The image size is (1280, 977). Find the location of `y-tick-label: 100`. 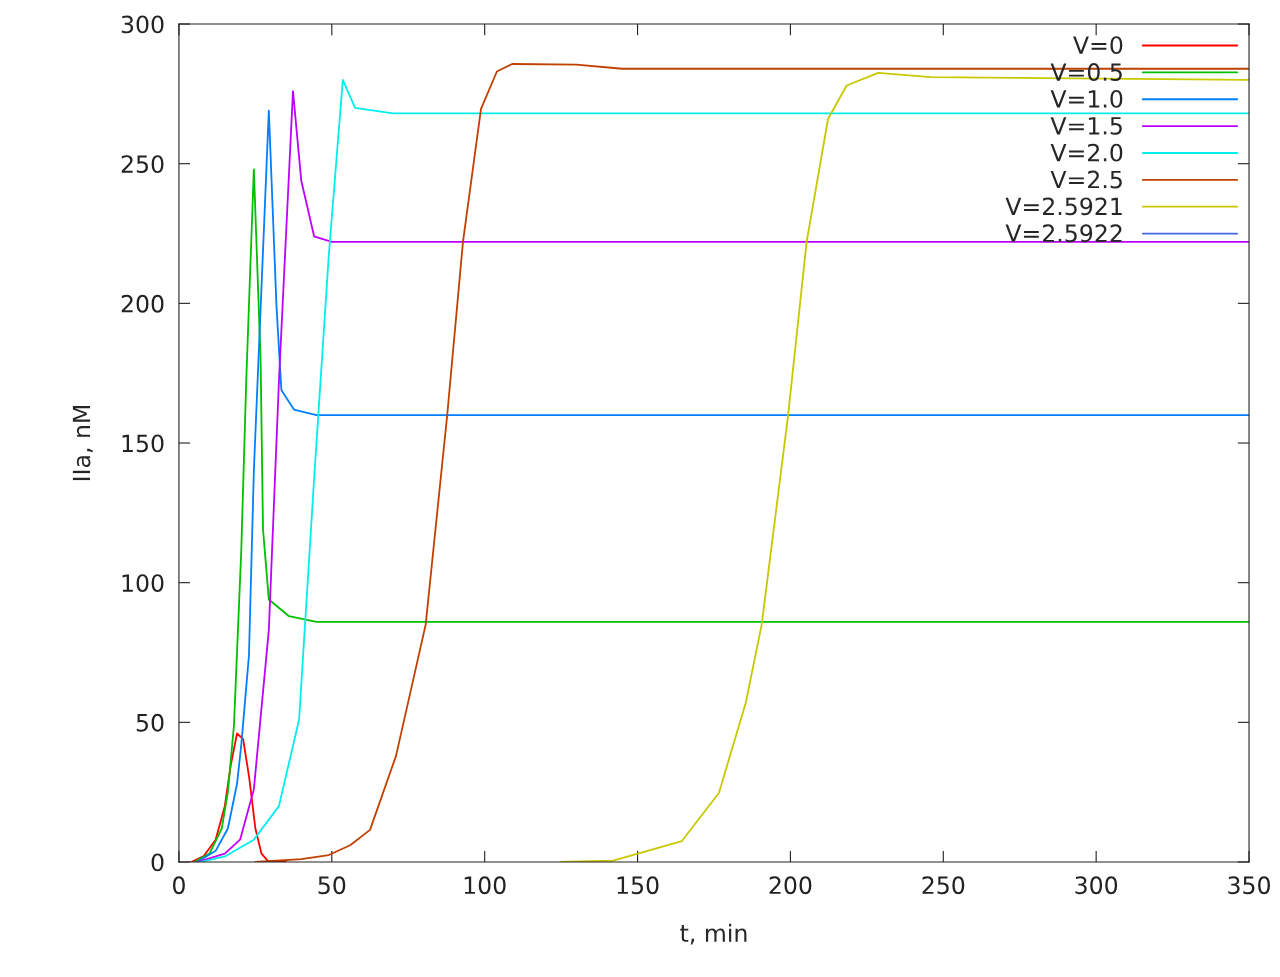

y-tick-label: 100 is located at coordinates (143, 583).